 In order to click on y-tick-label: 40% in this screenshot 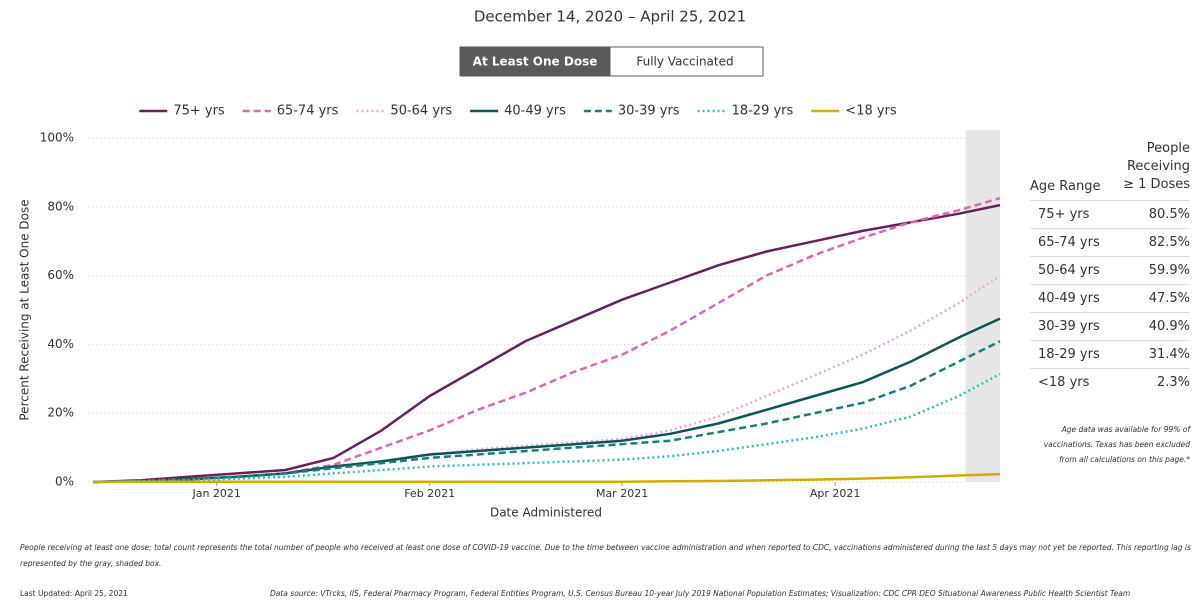, I will do `click(60, 344)`.